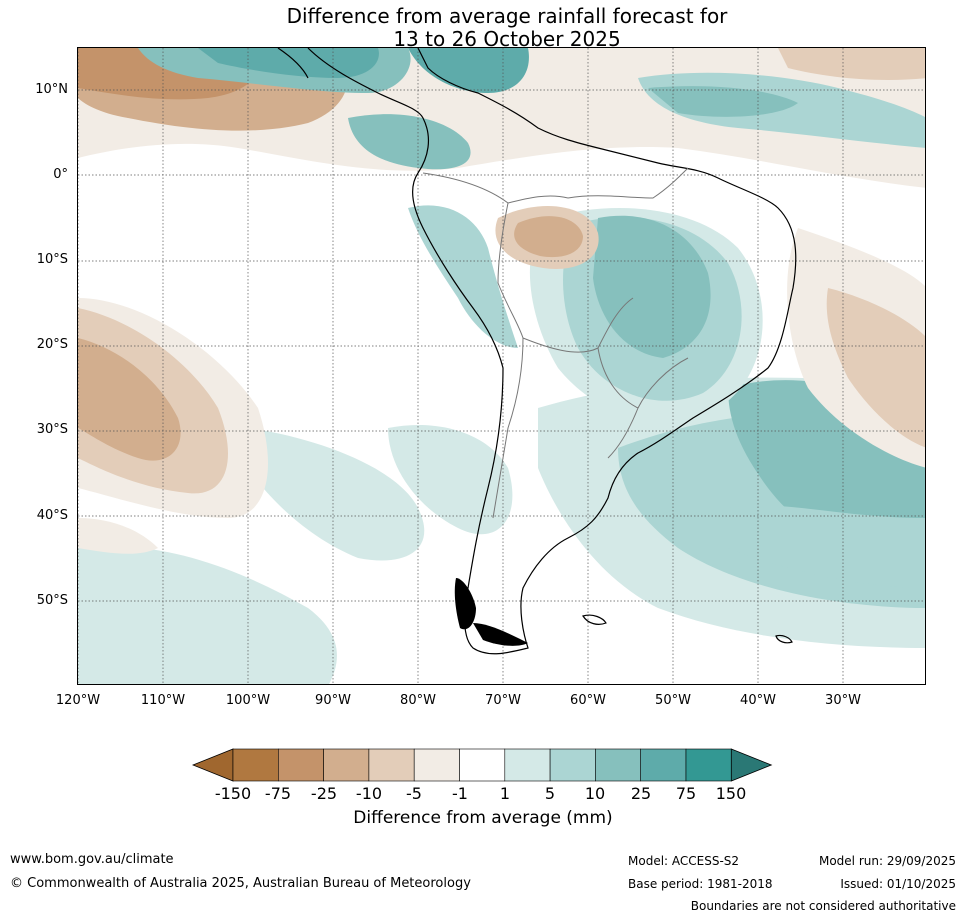 The width and height of the screenshot is (965, 919). I want to click on colorbar-svg, so click(482, 765).